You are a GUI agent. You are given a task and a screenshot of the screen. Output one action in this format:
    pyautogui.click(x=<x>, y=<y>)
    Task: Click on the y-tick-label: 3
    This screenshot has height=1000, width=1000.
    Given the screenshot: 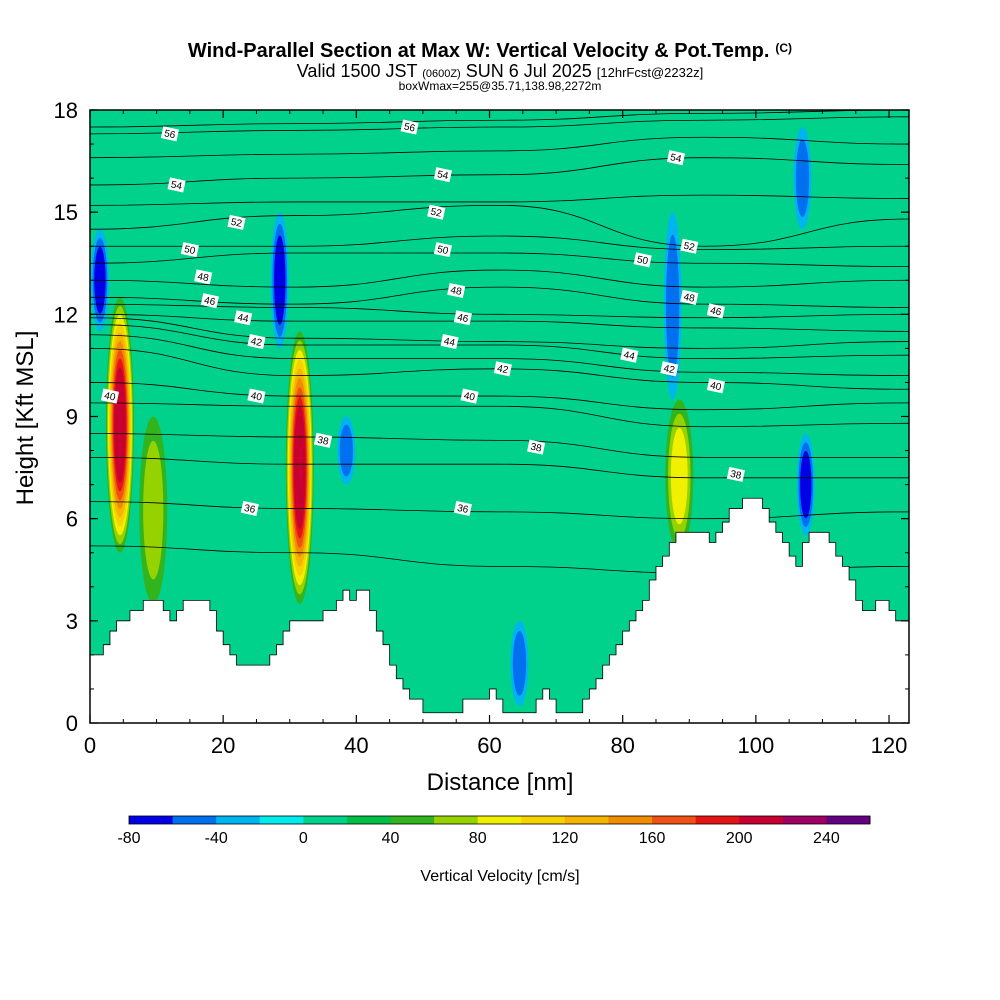 What is the action you would take?
    pyautogui.click(x=72, y=621)
    